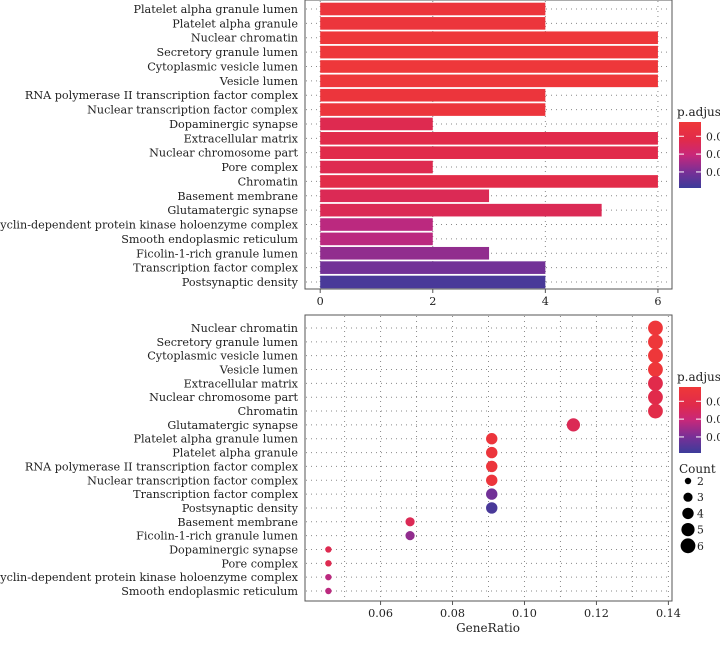 The height and width of the screenshot is (645, 720). What do you see at coordinates (193, 110) in the screenshot?
I see `bar-category-label: Nuclear transcription factor complex` at bounding box center [193, 110].